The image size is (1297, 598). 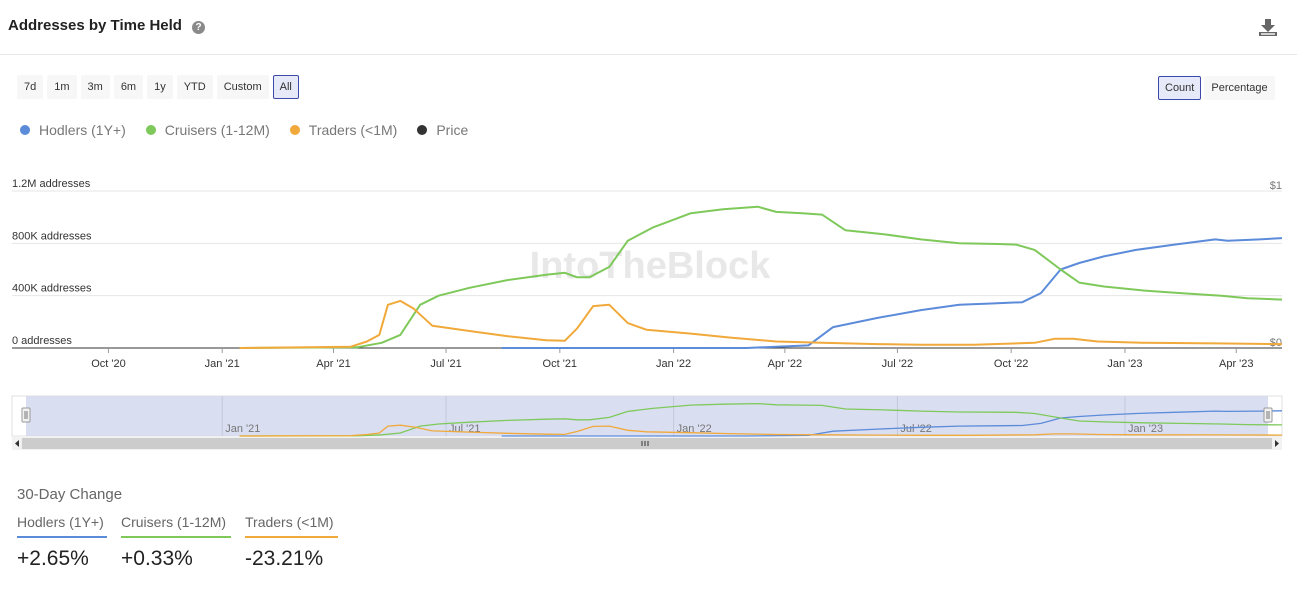 I want to click on series-line-hodlers, so click(x=892, y=293).